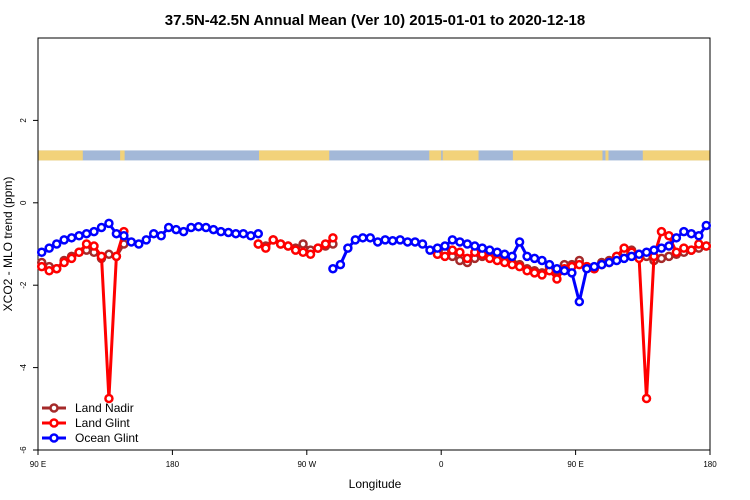 The width and height of the screenshot is (750, 500). Describe the element at coordinates (374, 155) in the screenshot. I see `land-ocean-band` at that location.